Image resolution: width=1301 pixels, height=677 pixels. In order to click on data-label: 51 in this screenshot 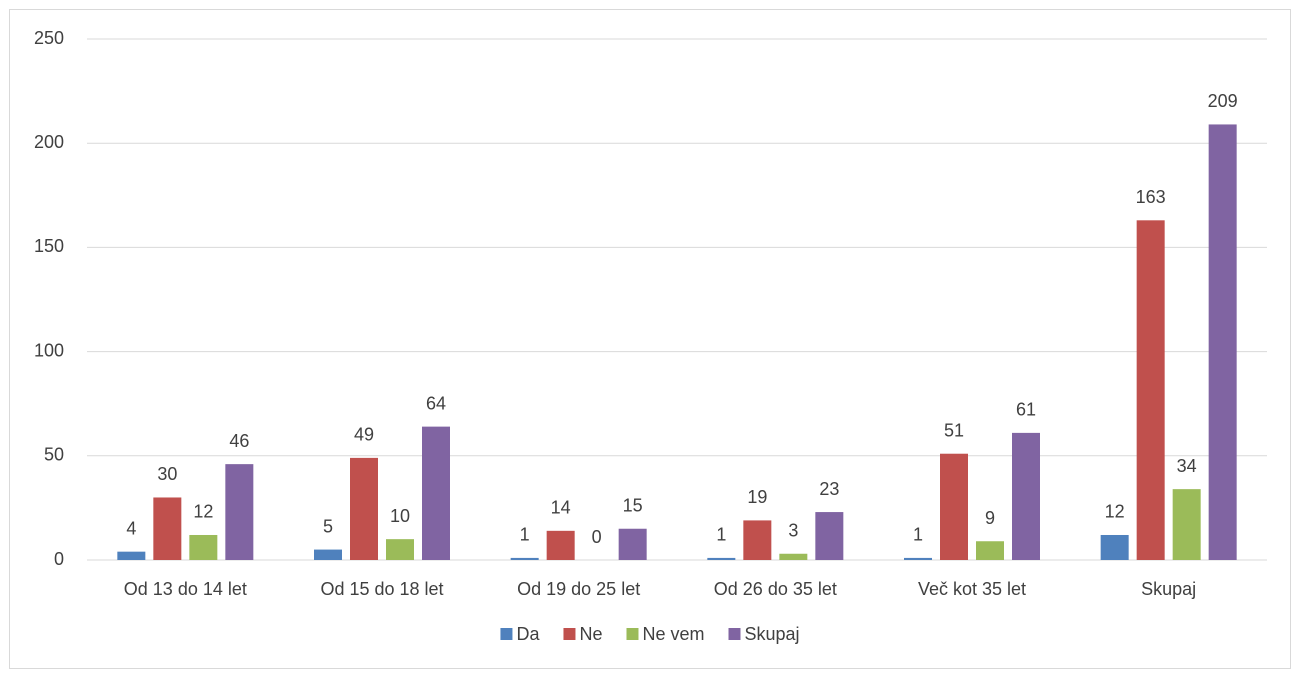, I will do `click(954, 430)`.